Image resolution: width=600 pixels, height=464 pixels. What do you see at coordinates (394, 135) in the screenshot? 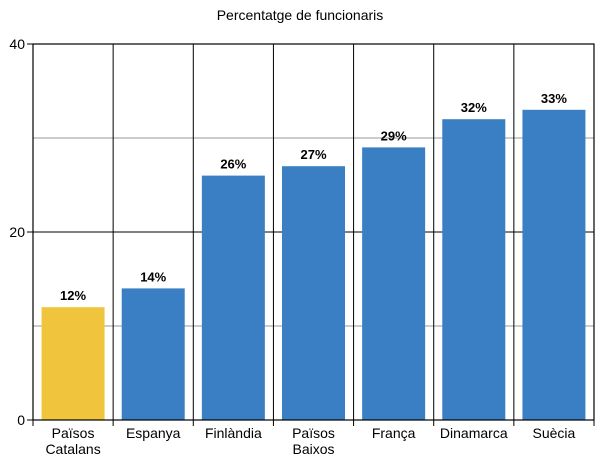
I see `data-label: 29%` at bounding box center [394, 135].